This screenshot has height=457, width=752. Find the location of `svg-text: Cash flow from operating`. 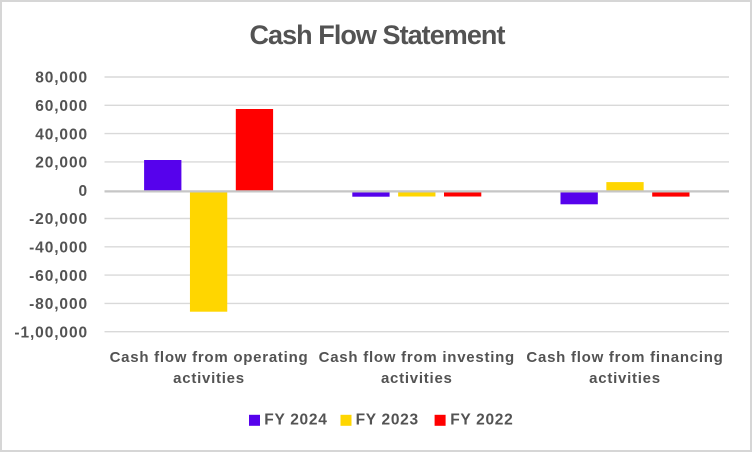

svg-text: Cash flow from operating is located at coordinates (209, 357).